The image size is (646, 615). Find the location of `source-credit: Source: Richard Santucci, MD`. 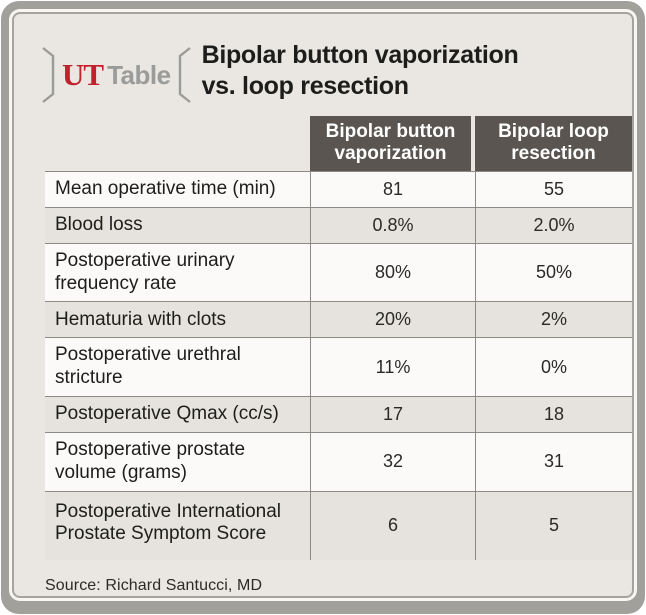

source-credit: Source: Richard Santucci, MD is located at coordinates (154, 586).